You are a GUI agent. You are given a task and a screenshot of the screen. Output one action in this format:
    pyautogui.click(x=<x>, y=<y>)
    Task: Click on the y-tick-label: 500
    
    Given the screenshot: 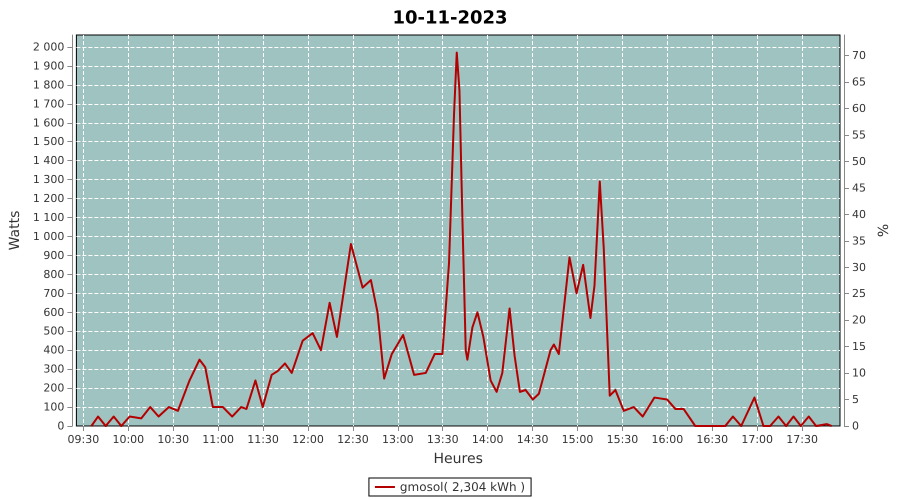 What is the action you would take?
    pyautogui.click(x=53, y=331)
    